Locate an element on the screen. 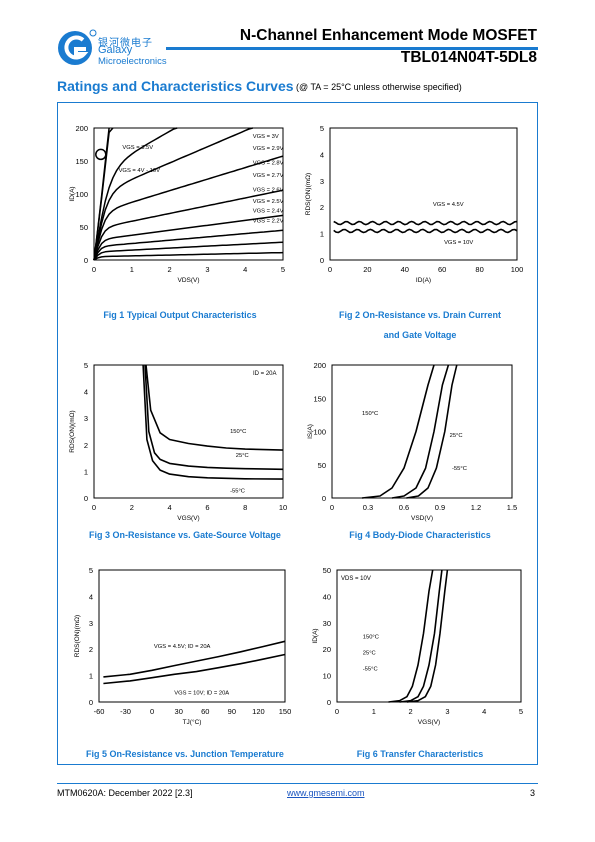  fig3-y-tick-label: 3 is located at coordinates (86, 418).